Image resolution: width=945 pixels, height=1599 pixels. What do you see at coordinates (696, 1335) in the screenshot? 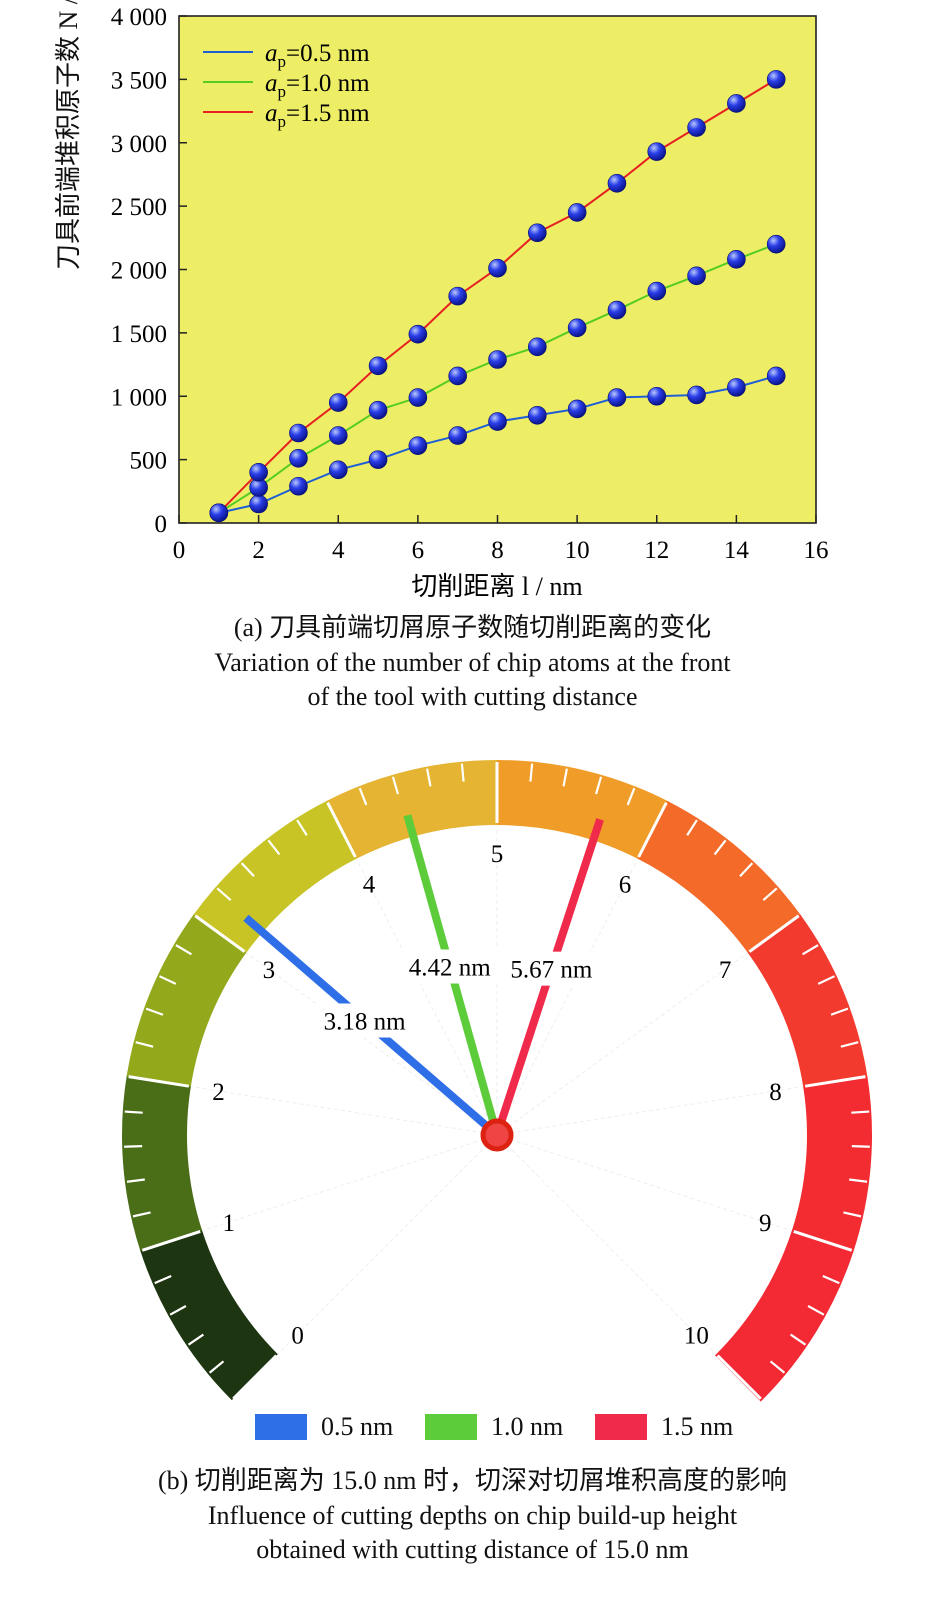
I see `gauge-tick-label: 10` at bounding box center [696, 1335].